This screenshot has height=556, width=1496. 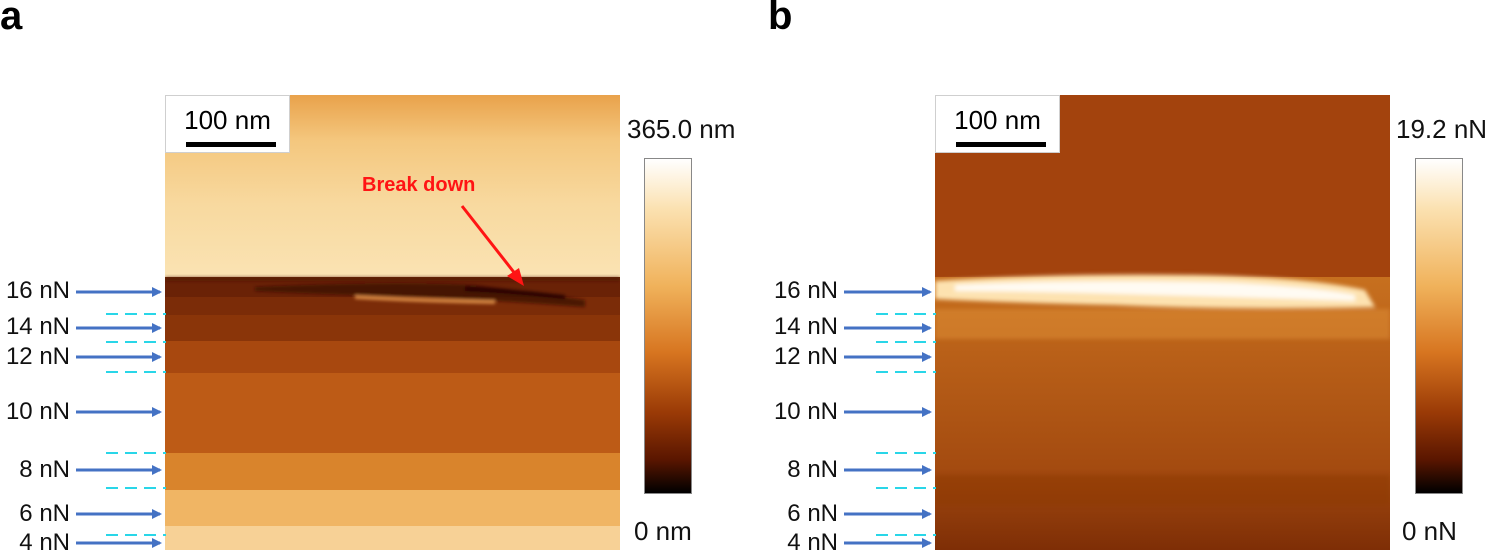 What do you see at coordinates (668, 326) in the screenshot?
I see `height-colorbar` at bounding box center [668, 326].